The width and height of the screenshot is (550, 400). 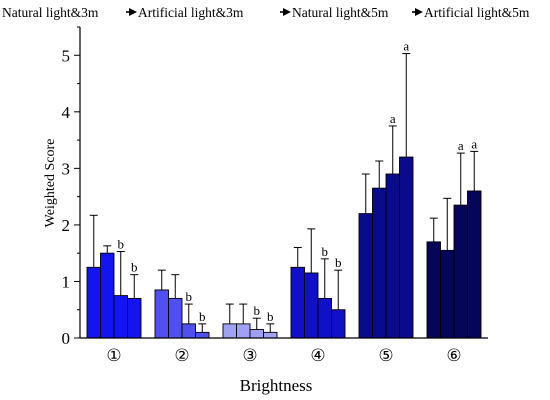 What do you see at coordinates (50, 183) in the screenshot?
I see `y-axis-label: Weighted Score` at bounding box center [50, 183].